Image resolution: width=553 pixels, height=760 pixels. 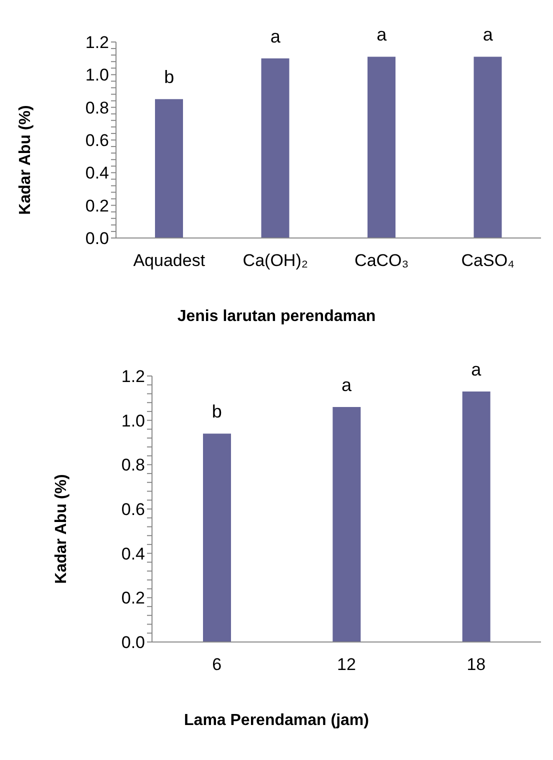 What do you see at coordinates (276, 317) in the screenshot?
I see `x-axis-title: Jenis larutan perendaman` at bounding box center [276, 317].